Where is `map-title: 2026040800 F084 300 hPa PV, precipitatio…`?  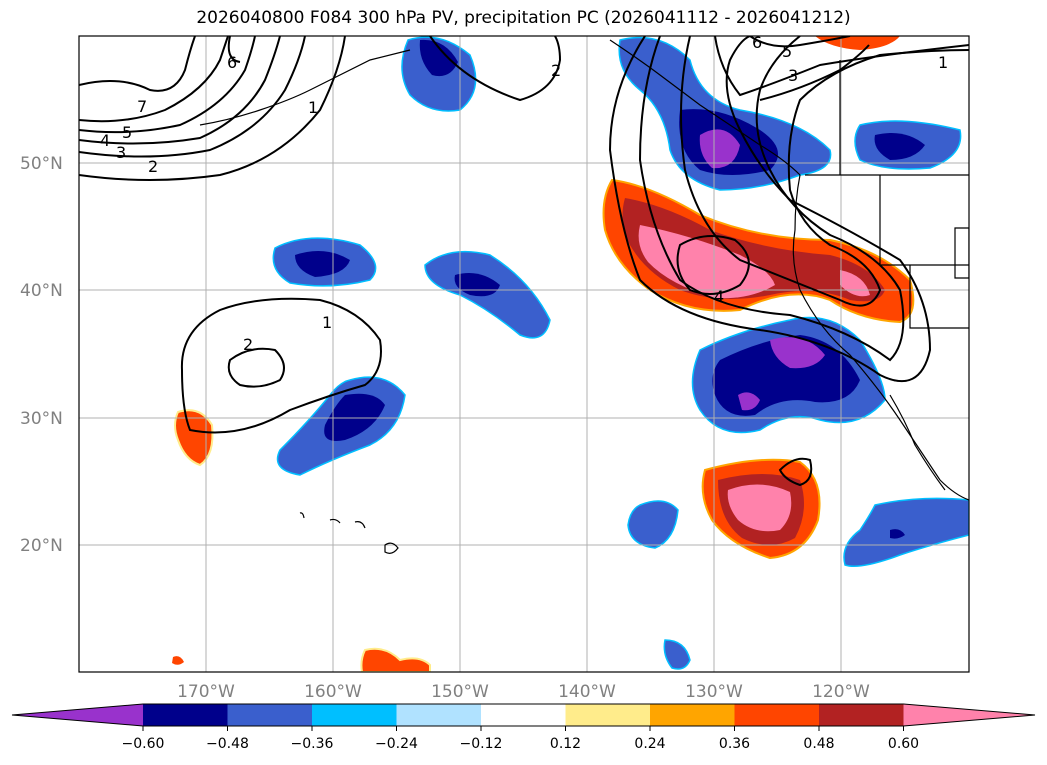
map-title: 2026040800 F084 300 hPa PV, precipitatio… is located at coordinates (523, 18).